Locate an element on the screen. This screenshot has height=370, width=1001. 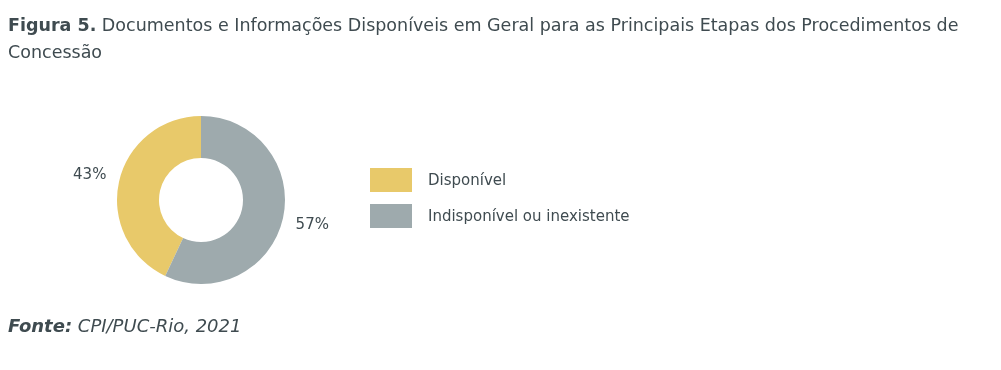
data-label: 57% is located at coordinates (312, 223).